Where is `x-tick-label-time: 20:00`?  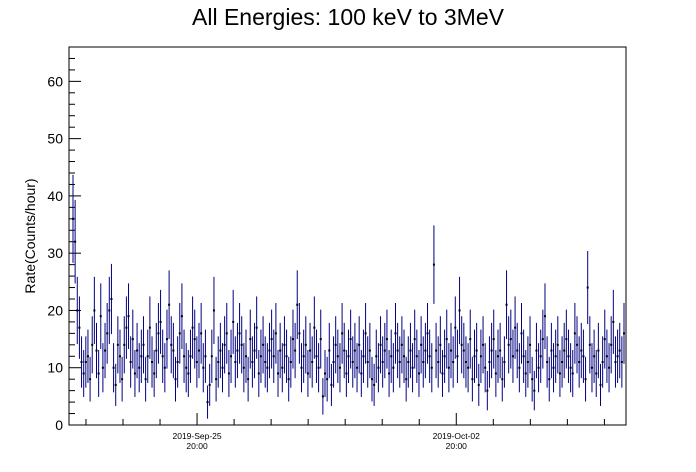
x-tick-label-time: 20:00 is located at coordinates (457, 446).